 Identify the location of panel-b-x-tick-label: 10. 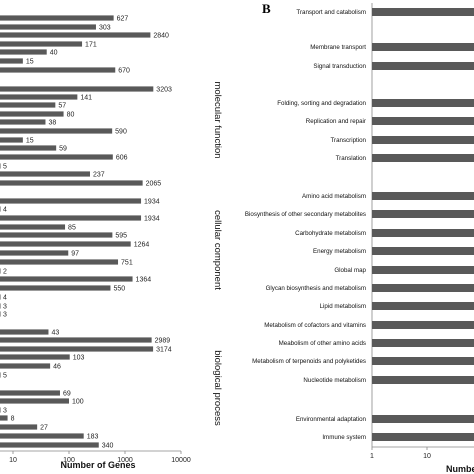
(427, 456).